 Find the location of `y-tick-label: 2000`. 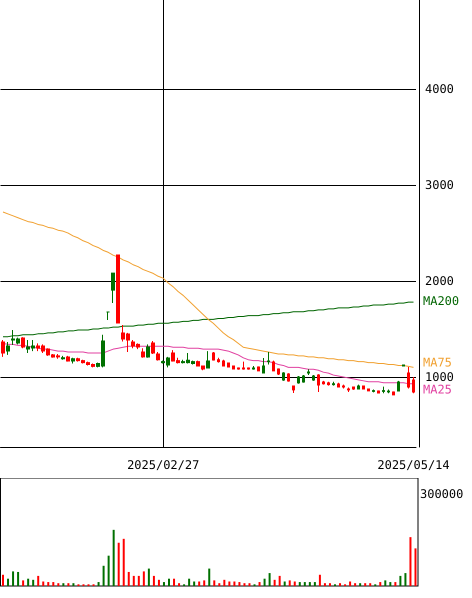

y-tick-label: 2000 is located at coordinates (439, 281).